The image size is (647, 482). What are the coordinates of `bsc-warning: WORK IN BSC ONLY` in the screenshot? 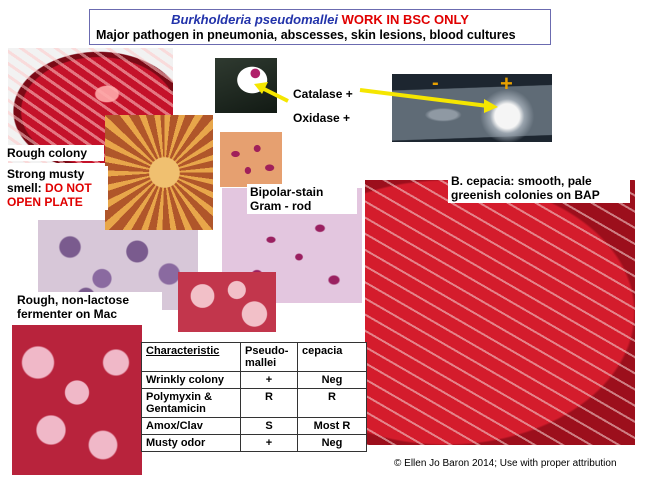 It's located at (405, 19).